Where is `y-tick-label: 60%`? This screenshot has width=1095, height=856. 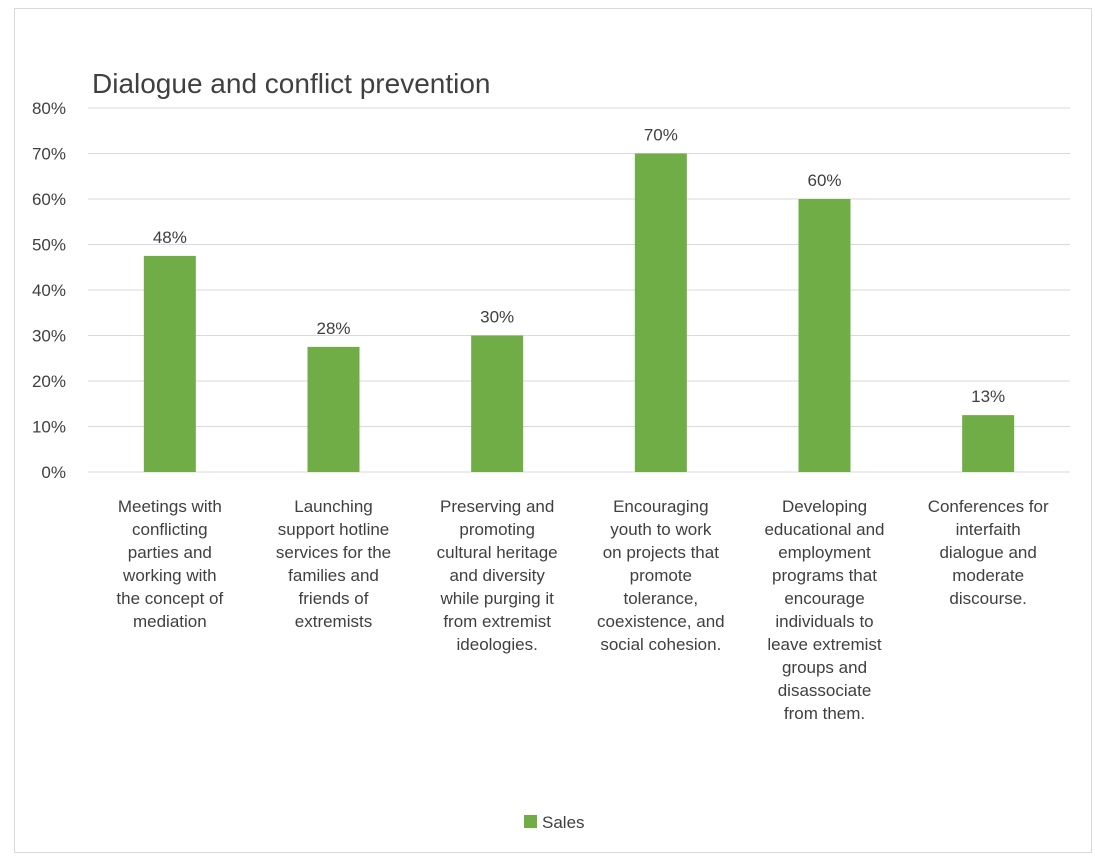 y-tick-label: 60% is located at coordinates (49, 199).